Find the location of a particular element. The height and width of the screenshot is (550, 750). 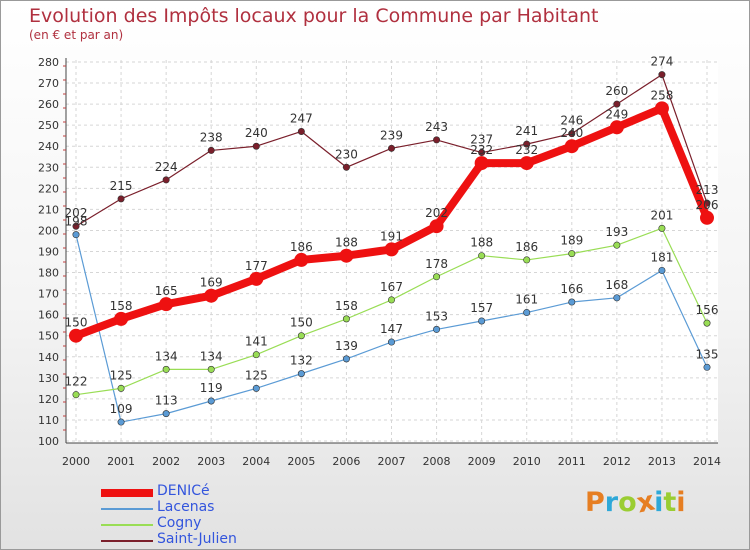

logo-letter: t is located at coordinates (670, 502).